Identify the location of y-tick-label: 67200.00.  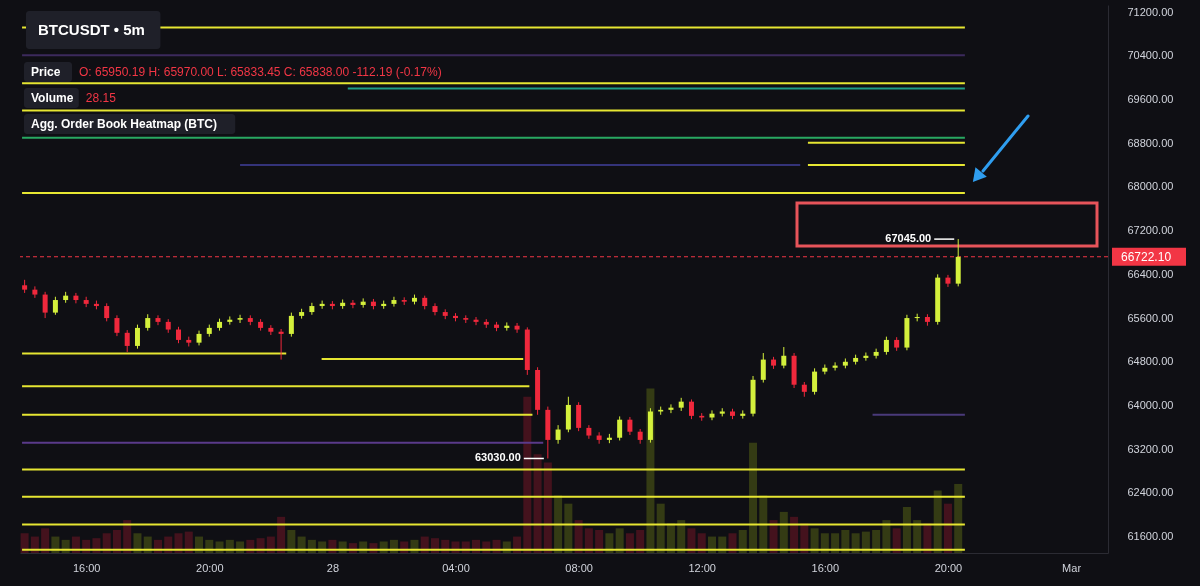
(1150, 230).